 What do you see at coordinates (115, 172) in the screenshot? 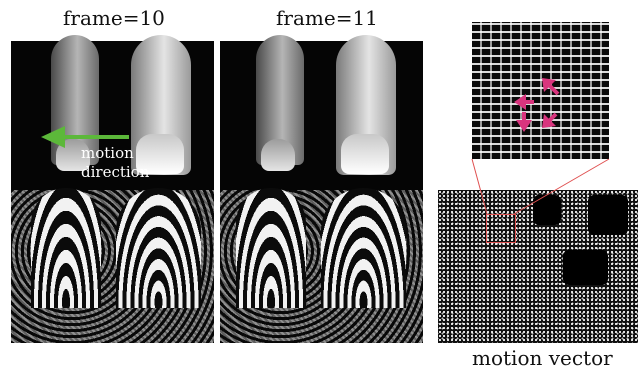
I see `direction-label: direction` at bounding box center [115, 172].